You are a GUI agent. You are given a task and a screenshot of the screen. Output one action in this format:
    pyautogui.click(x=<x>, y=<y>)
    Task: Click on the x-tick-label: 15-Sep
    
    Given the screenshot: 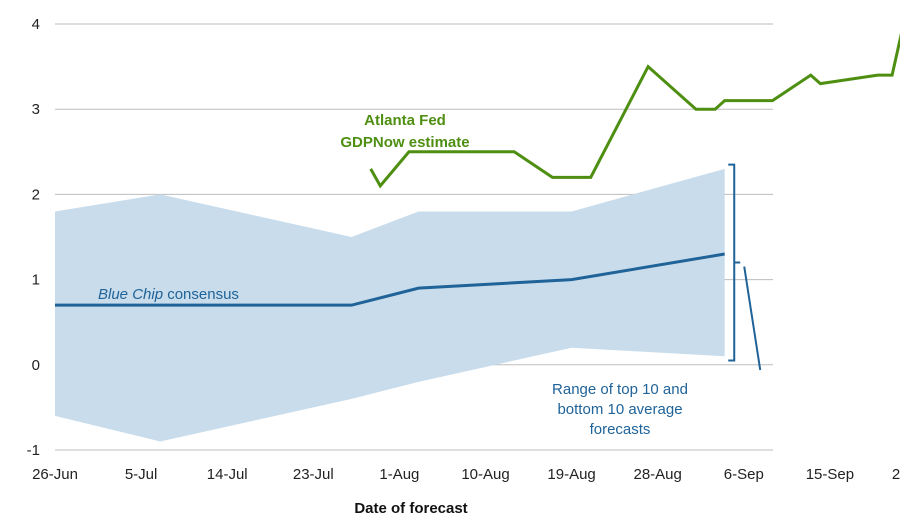 What is the action you would take?
    pyautogui.click(x=830, y=474)
    